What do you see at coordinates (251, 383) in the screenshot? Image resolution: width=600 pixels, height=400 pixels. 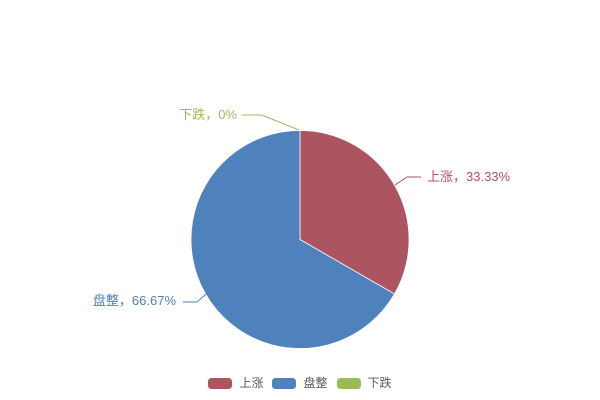 I see `legend-label-rise: 上涨` at bounding box center [251, 383].